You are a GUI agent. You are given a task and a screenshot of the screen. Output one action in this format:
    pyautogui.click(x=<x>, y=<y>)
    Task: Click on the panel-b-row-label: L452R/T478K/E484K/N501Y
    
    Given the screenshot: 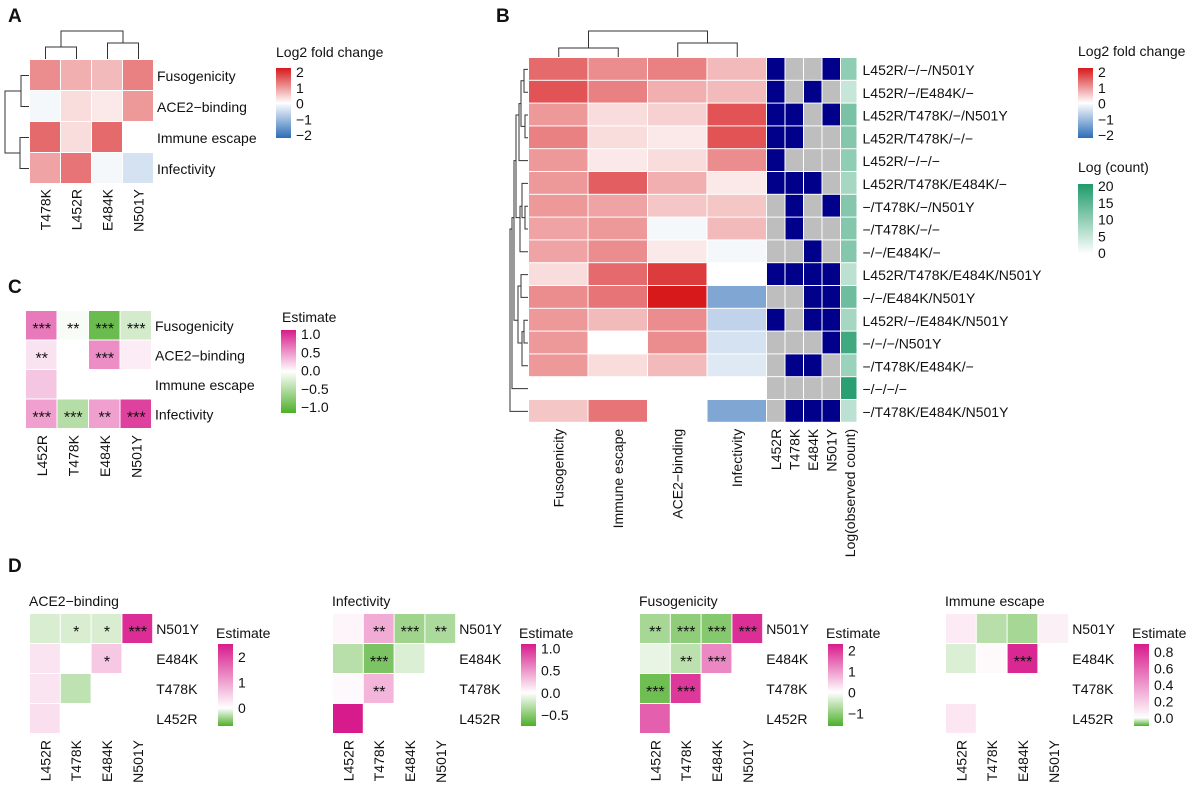 What is the action you would take?
    pyautogui.click(x=953, y=275)
    